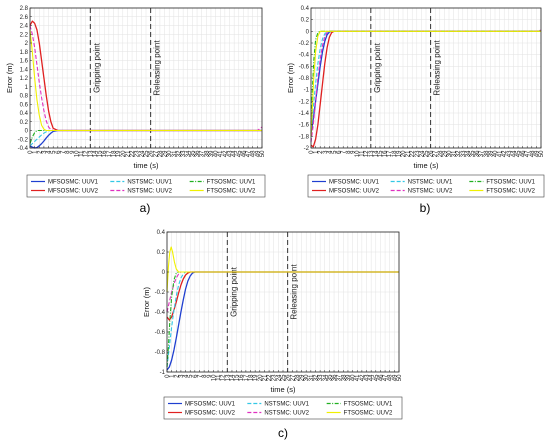  What do you see at coordinates (203, 153) in the screenshot?
I see `x-tick-label: 37` at bounding box center [203, 153].